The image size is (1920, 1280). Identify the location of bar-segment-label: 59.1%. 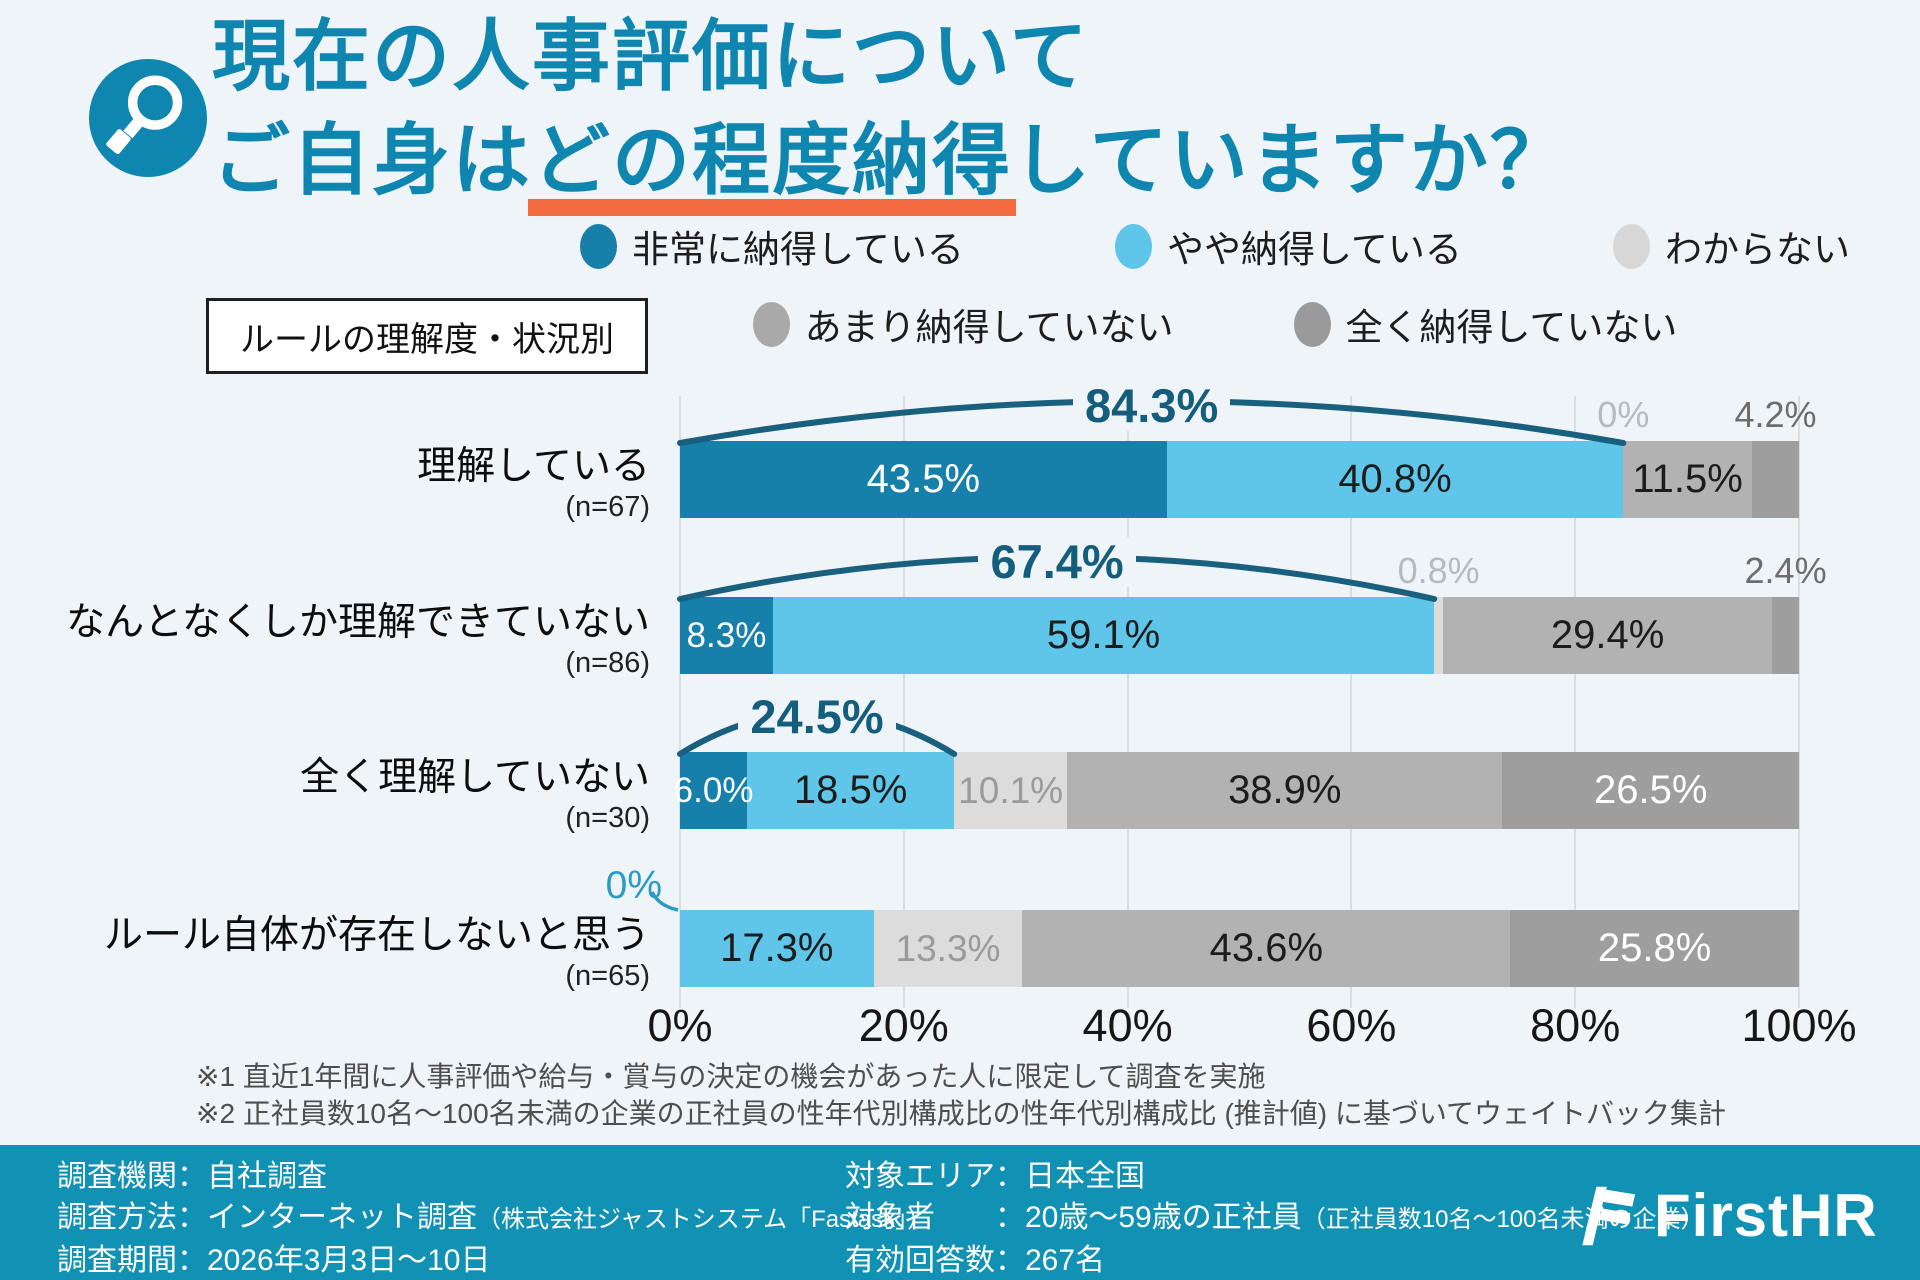
(1103, 635).